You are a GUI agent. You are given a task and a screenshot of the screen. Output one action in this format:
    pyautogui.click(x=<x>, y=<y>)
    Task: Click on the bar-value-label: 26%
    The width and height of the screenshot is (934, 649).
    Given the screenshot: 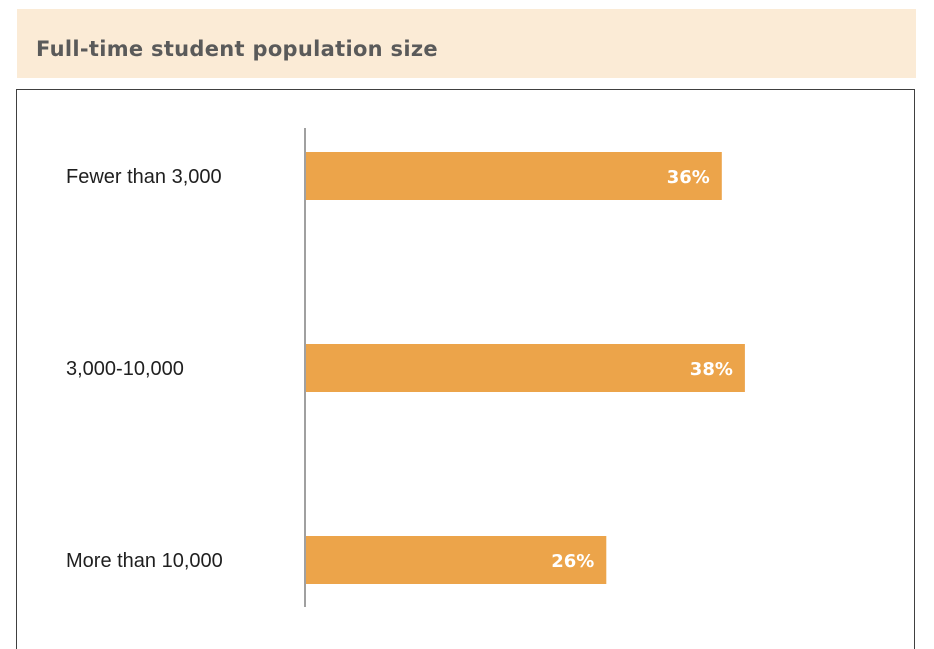 What is the action you would take?
    pyautogui.click(x=572, y=561)
    